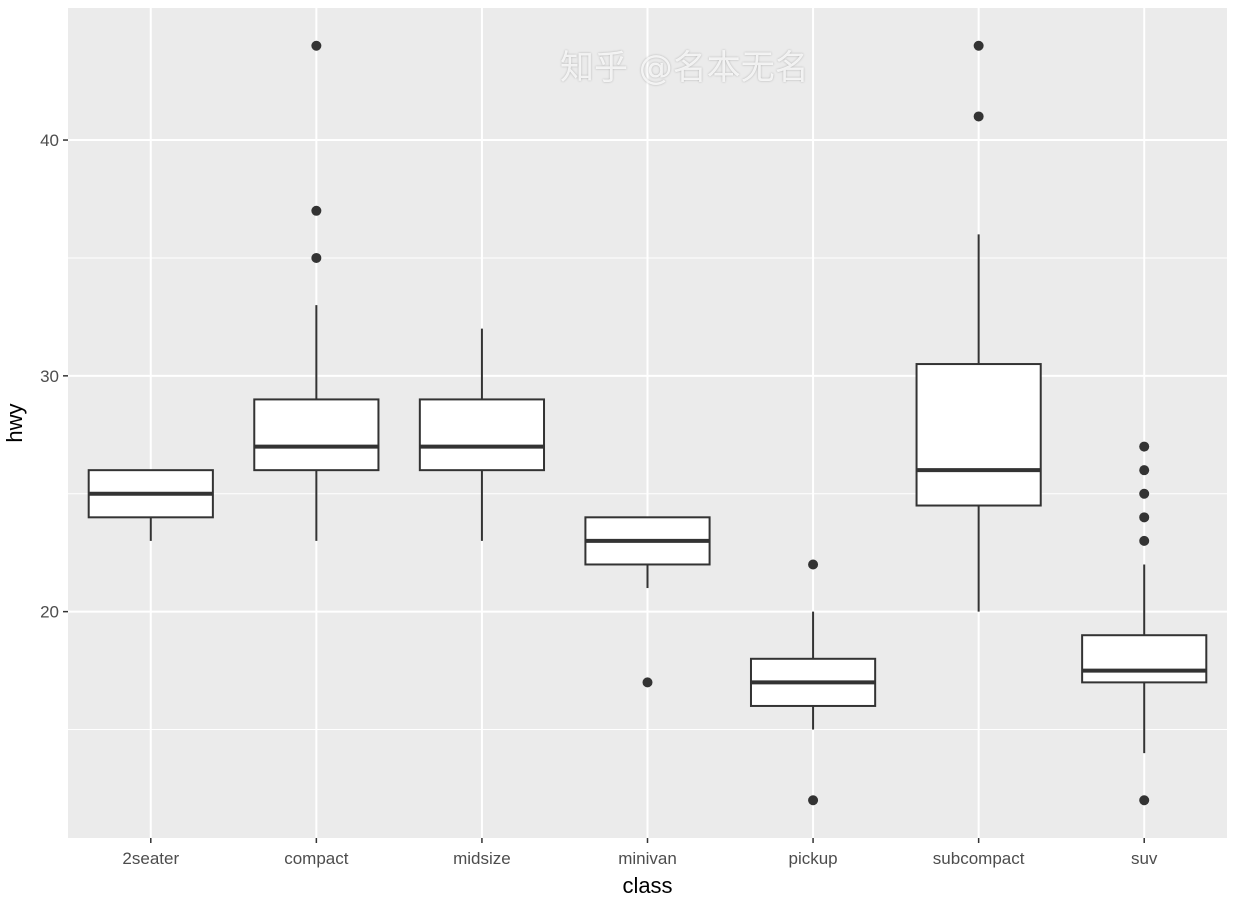  What do you see at coordinates (684, 68) in the screenshot?
I see `watermark: 知乎 @名本无名` at bounding box center [684, 68].